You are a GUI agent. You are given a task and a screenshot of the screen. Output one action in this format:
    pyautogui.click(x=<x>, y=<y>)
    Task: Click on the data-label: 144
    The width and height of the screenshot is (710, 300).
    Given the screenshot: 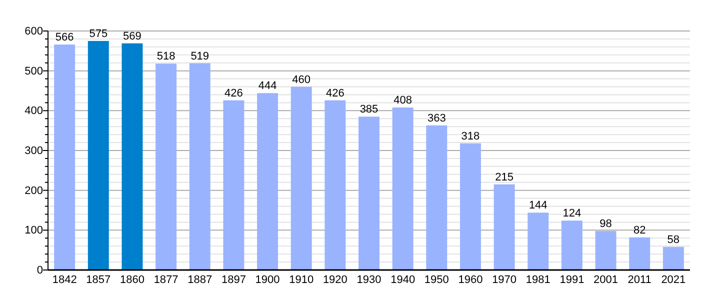 What is the action you would take?
    pyautogui.click(x=538, y=206)
    